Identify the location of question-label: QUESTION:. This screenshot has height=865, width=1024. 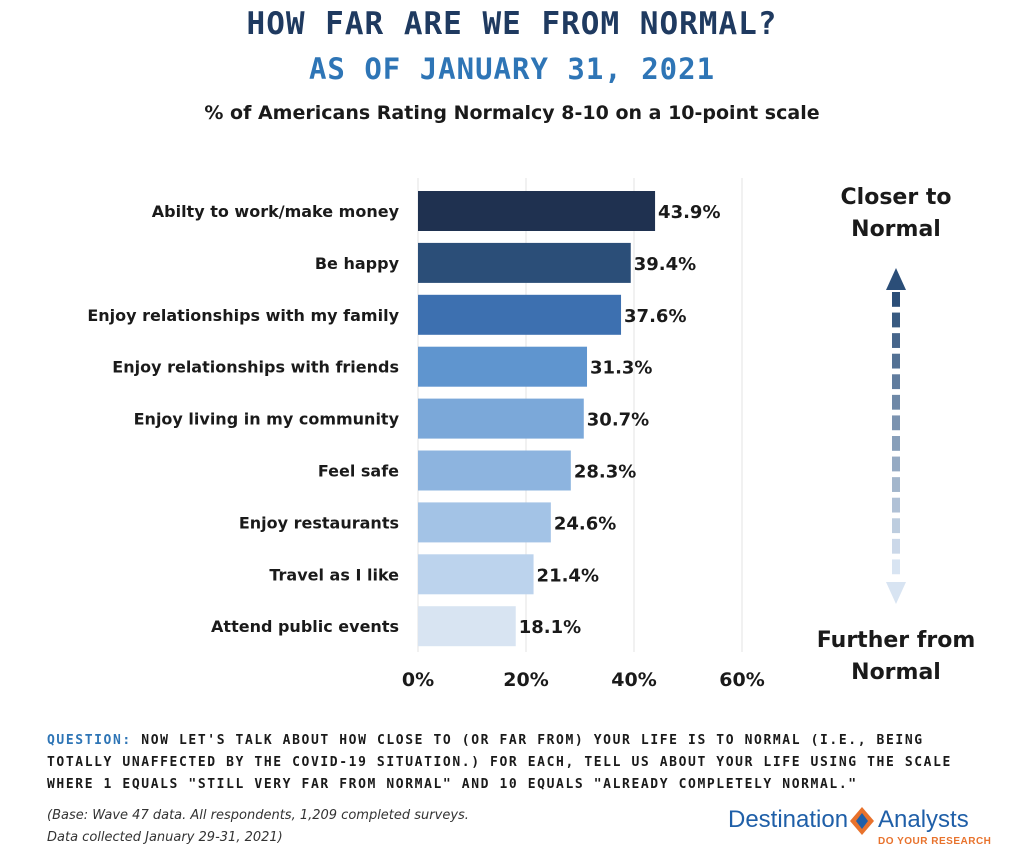
(89, 740).